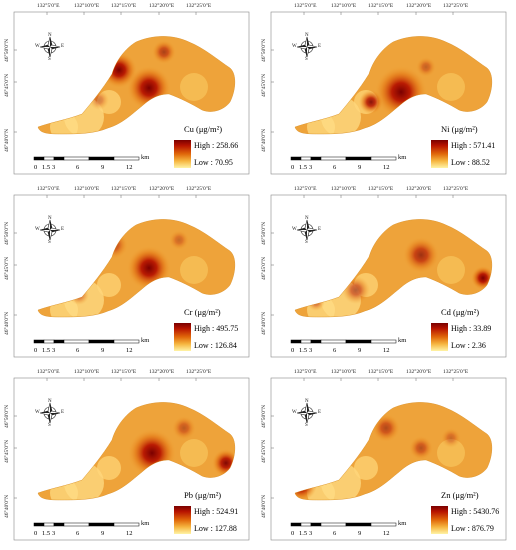 The width and height of the screenshot is (516, 550). I want to click on map-frame, so click(388, 459).